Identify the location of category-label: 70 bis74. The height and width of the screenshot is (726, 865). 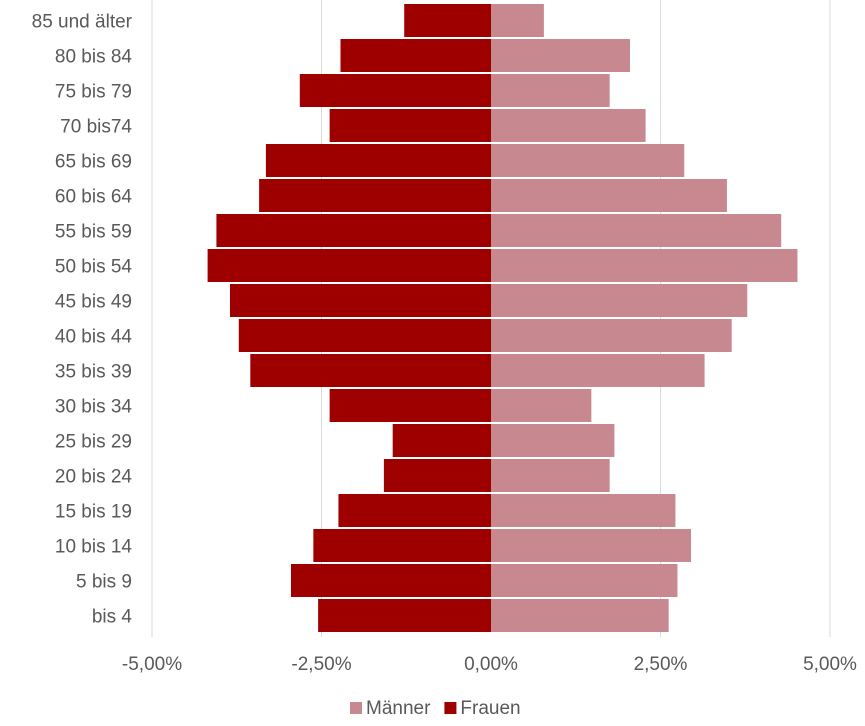
(96, 127).